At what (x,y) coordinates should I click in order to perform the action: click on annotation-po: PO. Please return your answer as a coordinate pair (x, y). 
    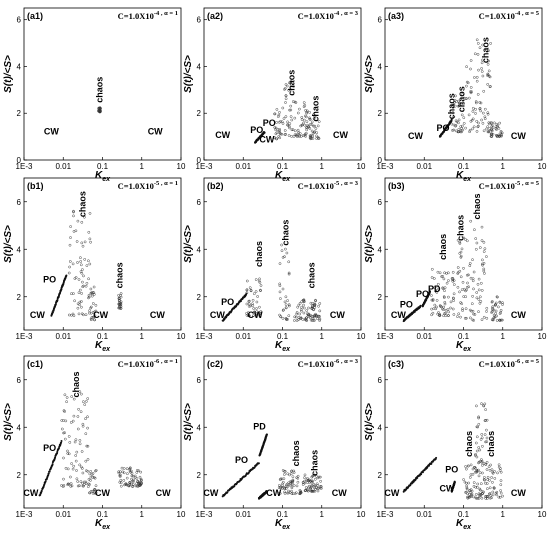
    Looking at the image, I should click on (451, 469).